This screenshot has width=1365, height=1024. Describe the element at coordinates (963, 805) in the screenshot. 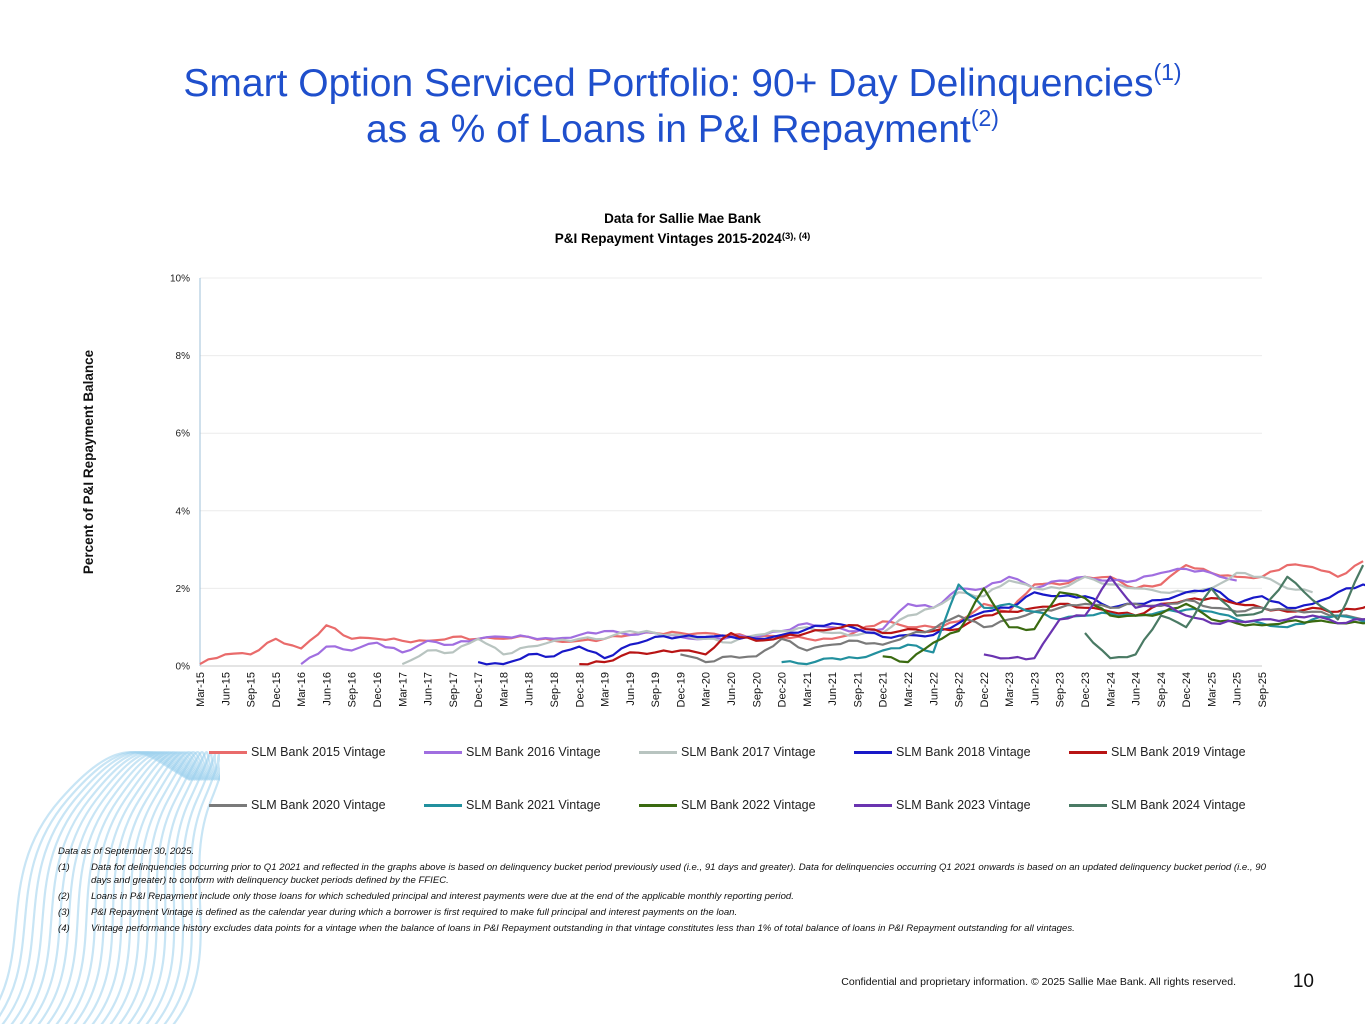

I see `legend-label: SLM Bank 2023 Vintage` at that location.